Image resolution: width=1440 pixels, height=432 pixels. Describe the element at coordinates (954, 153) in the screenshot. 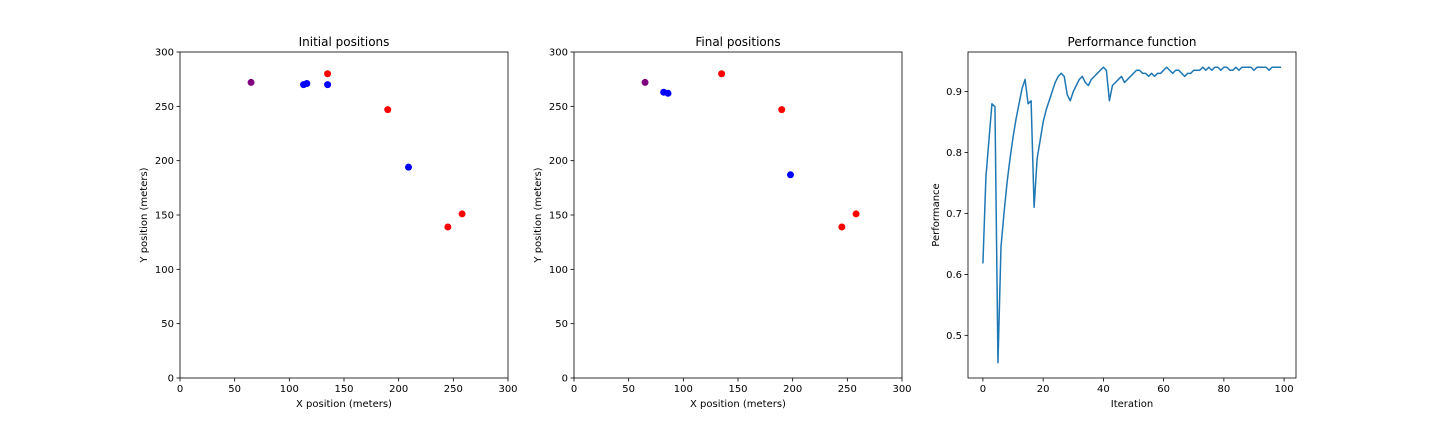

I see `y-tick-label: 0.8` at that location.